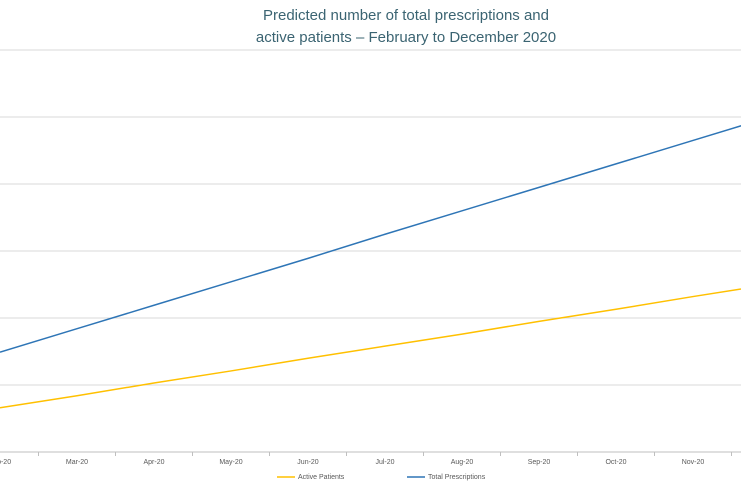 This screenshot has width=741, height=486. What do you see at coordinates (230, 462) in the screenshot?
I see `x-tick-label: May-20` at bounding box center [230, 462].